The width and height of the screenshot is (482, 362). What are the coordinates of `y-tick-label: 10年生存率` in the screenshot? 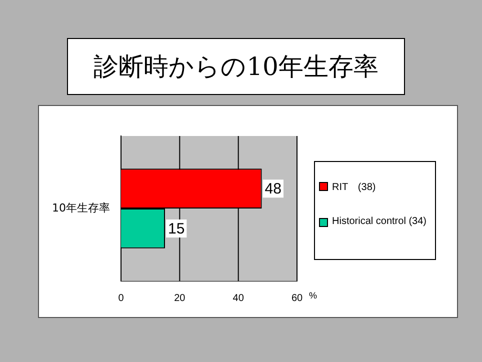 It's located at (81, 207).